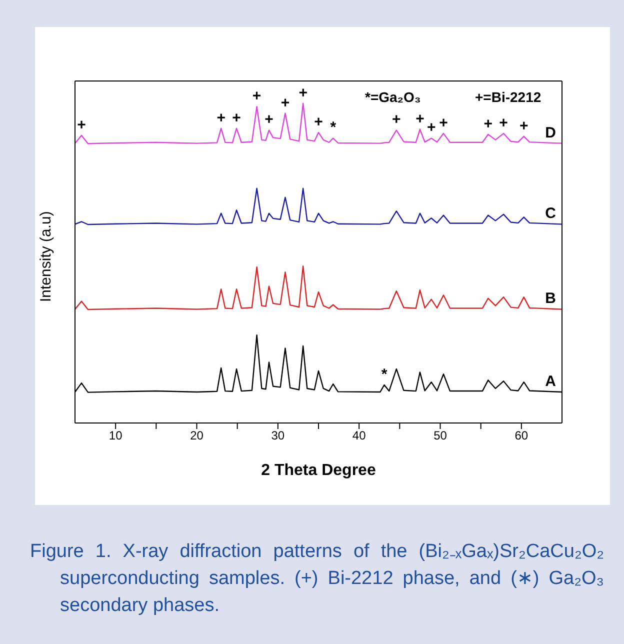 This screenshot has height=644, width=624. What do you see at coordinates (115, 435) in the screenshot?
I see `x-tick-label: 10` at bounding box center [115, 435].